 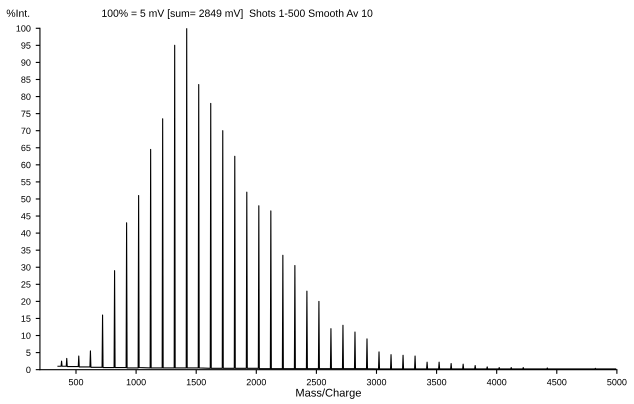 I want to click on x-tick-label: 4000, so click(x=496, y=382).